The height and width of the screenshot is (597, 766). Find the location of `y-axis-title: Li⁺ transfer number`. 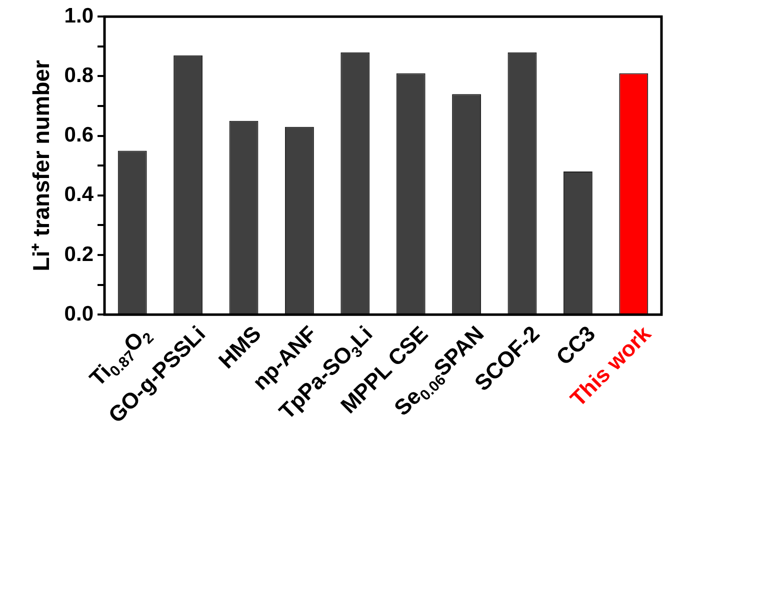

y-axis-title: Li⁺ transfer number is located at coordinates (41, 166).